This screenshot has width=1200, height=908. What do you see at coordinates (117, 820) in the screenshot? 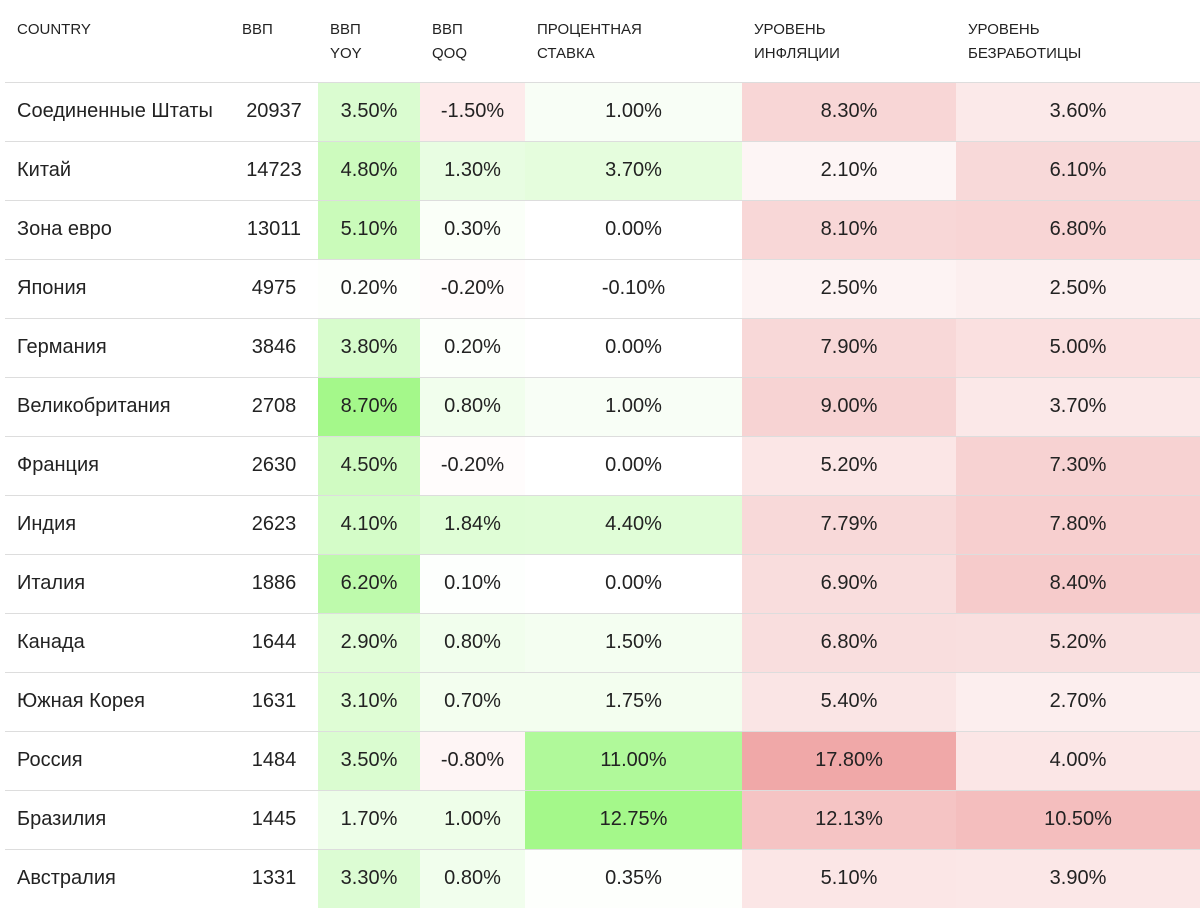
I see `country-cell: Бразилия` at bounding box center [117, 820].